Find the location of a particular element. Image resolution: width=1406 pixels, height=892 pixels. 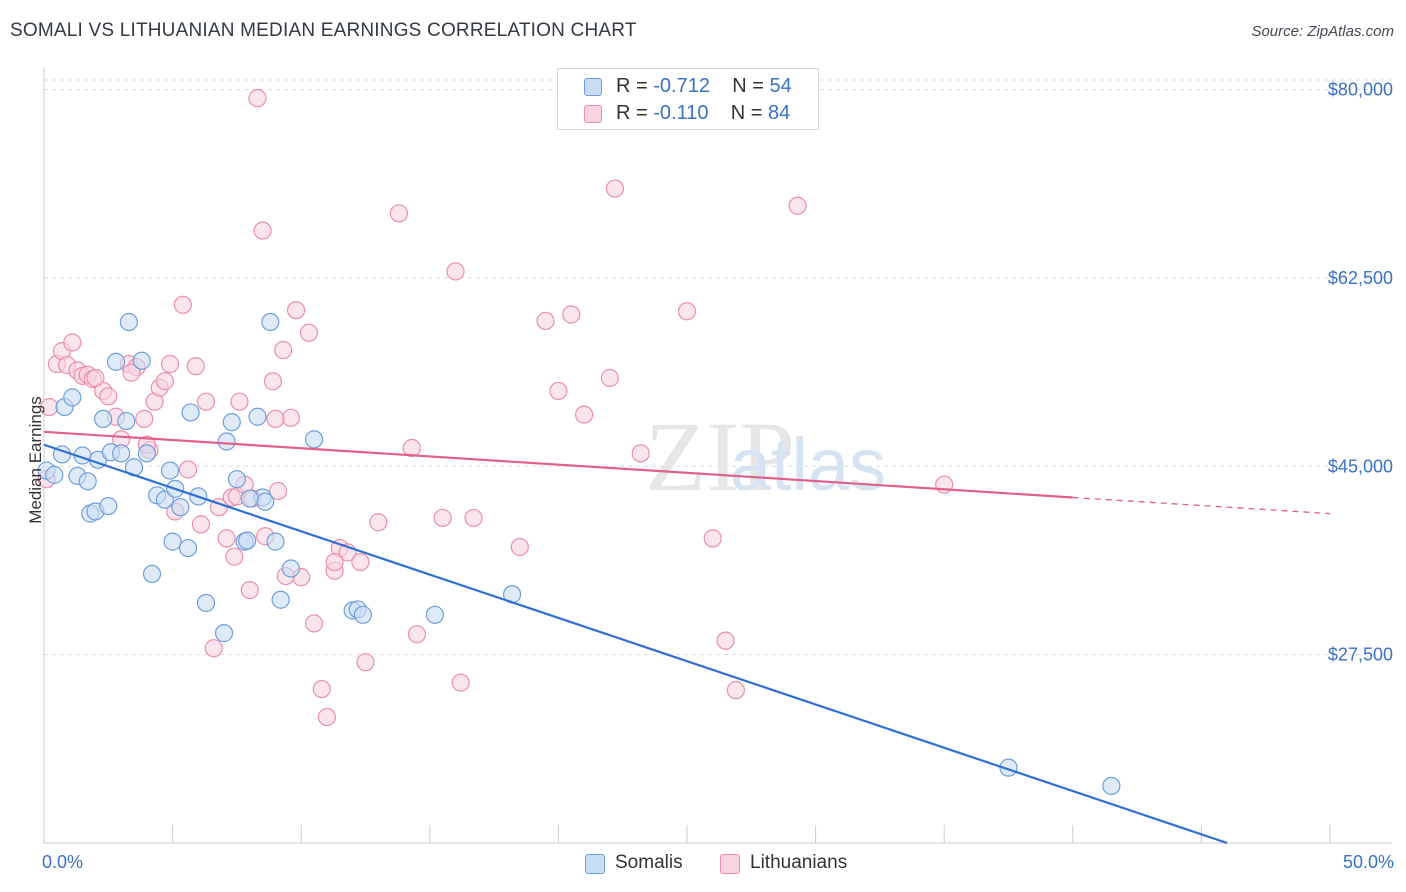

correlation-legend: R = -0.712 N = 54 R = -0.110 N = 84 is located at coordinates (688, 99).